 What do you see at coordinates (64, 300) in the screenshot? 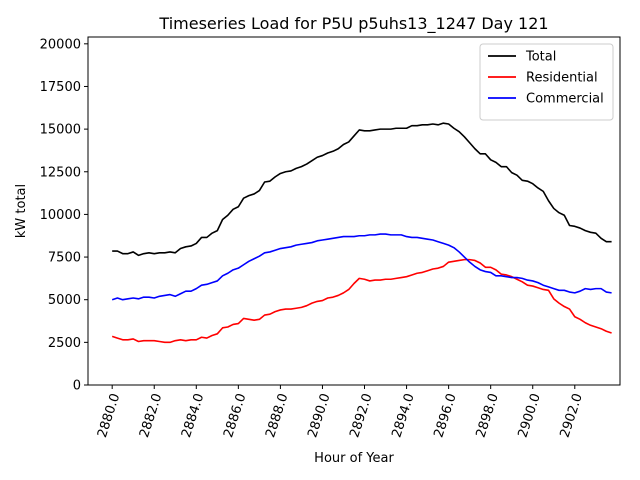
I see `y-tick-label: 5000` at bounding box center [64, 300].